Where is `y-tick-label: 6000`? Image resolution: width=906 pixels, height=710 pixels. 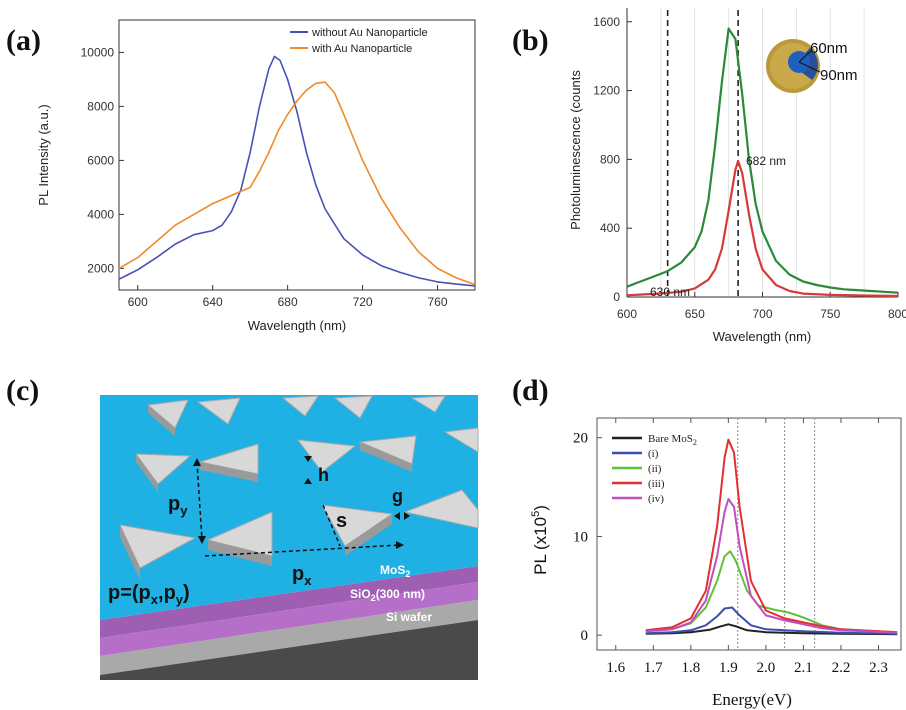
y-tick-label: 6000 is located at coordinates (100, 160).